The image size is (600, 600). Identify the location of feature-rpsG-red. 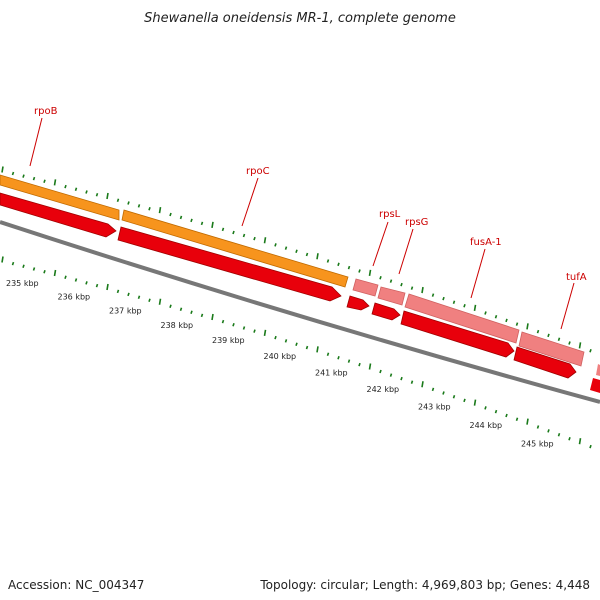
(386, 311).